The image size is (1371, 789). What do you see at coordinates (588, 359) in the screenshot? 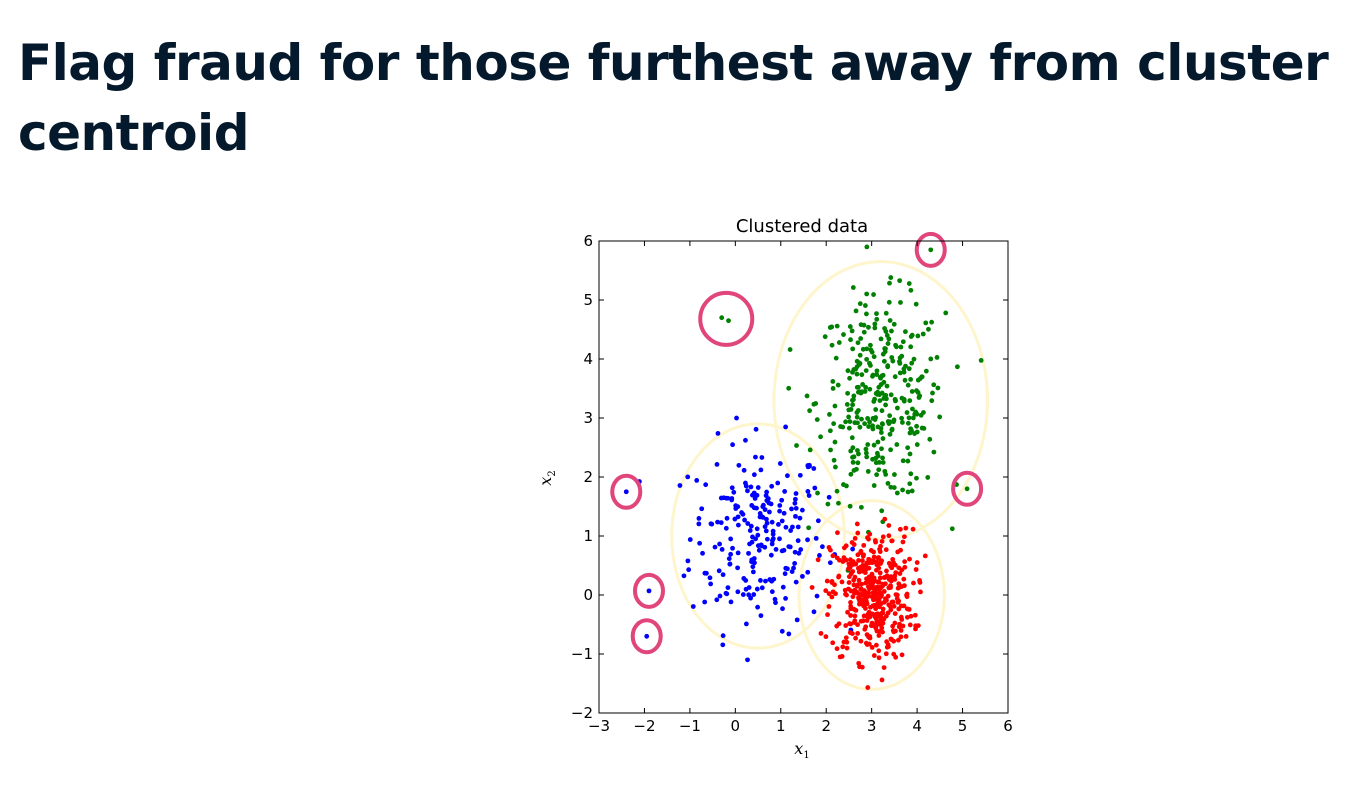
I see `y-tick-label: 4` at bounding box center [588, 359].